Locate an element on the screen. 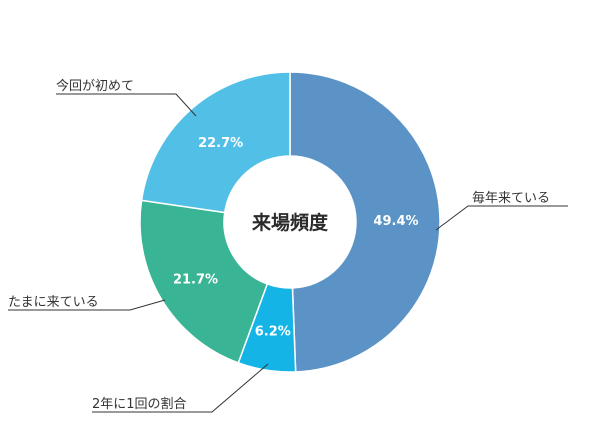 This screenshot has height=429, width=600. percent-label-occasionally: 21.7% is located at coordinates (195, 279).